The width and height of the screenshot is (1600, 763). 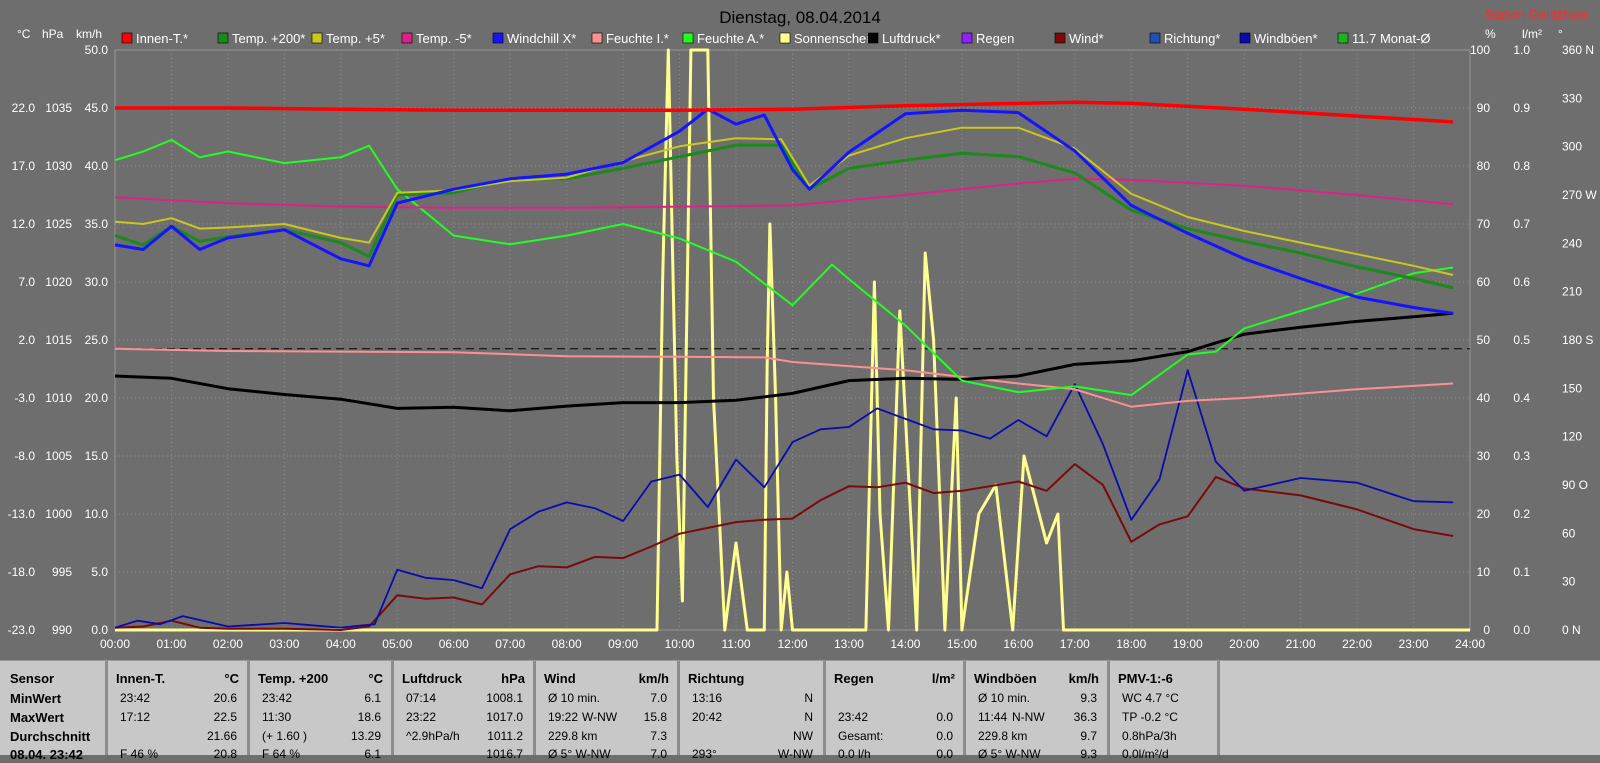 I want to click on y-tick-rain: 0.6, so click(x=1521, y=282).